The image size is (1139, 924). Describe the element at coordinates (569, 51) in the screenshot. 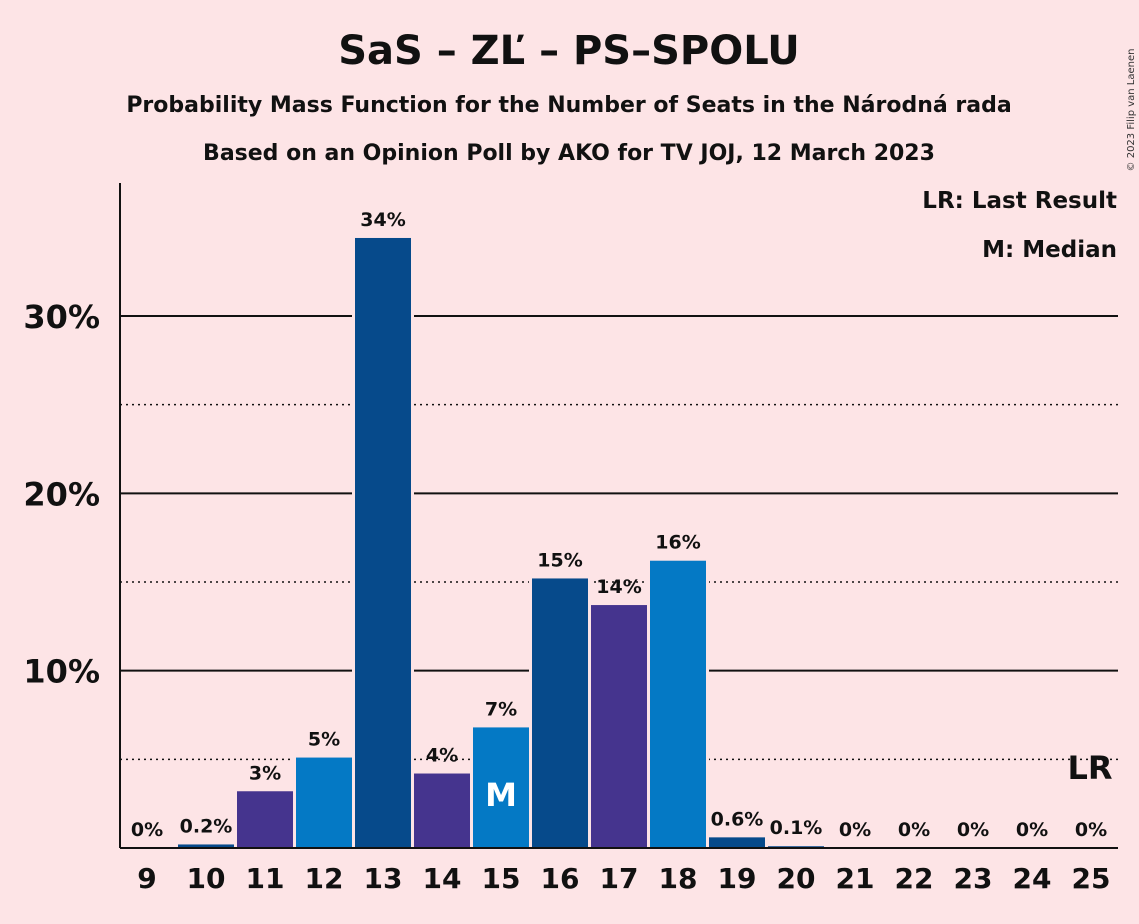

I see `chart-title: SaS – ZĽ – PS–SPOLU` at that location.